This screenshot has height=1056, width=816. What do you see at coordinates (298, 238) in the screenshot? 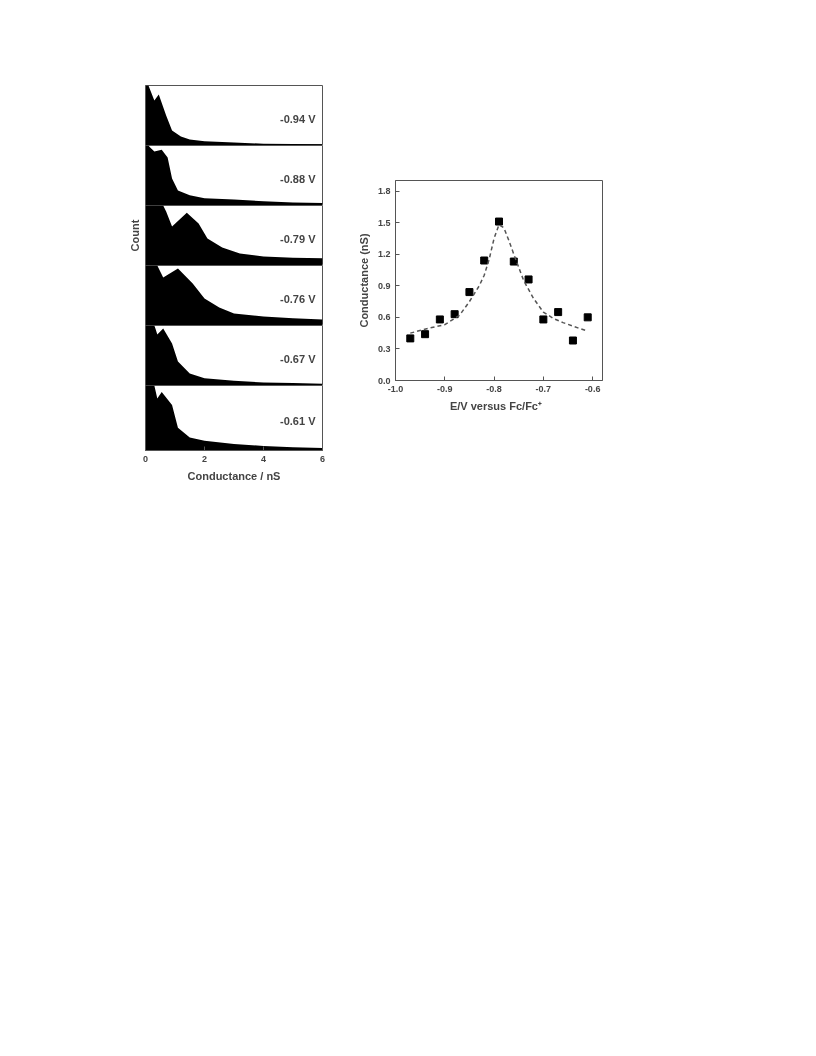
I see `annotation: -0.79 V` at bounding box center [298, 238].